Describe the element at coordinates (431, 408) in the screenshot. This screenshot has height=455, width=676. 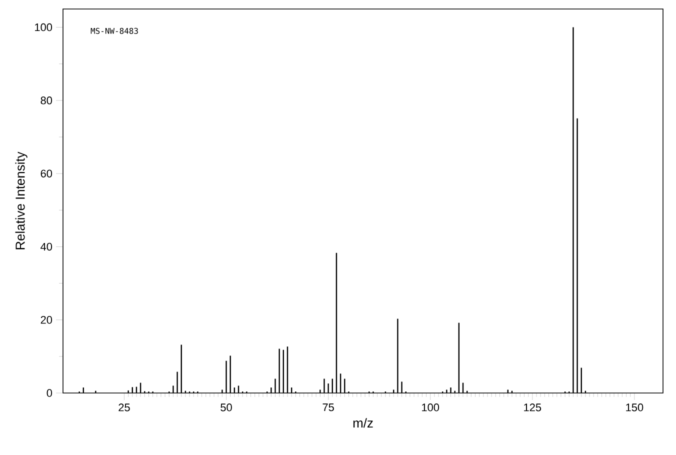
I see `x-tick-label: 100` at that location.